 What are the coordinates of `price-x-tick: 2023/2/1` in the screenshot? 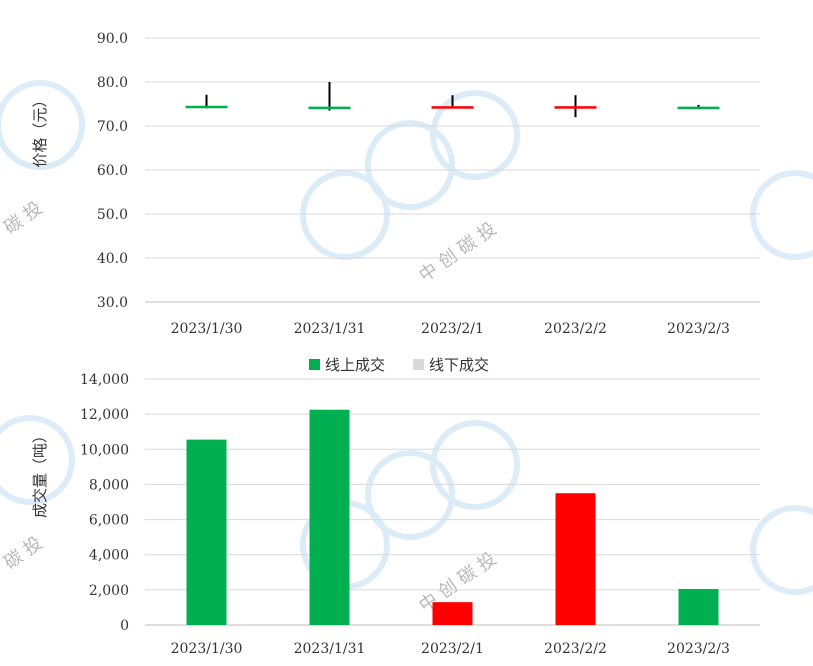 It's located at (452, 329).